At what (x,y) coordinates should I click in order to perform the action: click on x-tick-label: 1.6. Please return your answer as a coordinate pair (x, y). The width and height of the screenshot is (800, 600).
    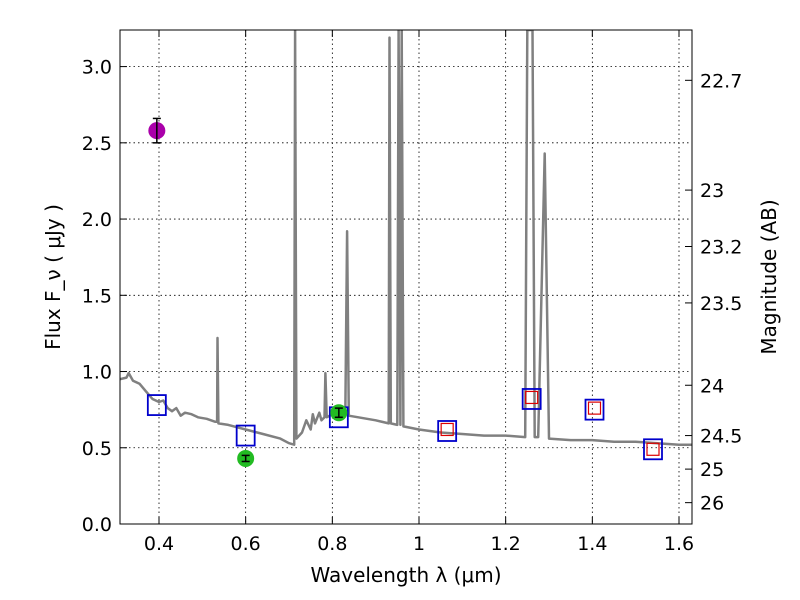
    Looking at the image, I should click on (679, 544).